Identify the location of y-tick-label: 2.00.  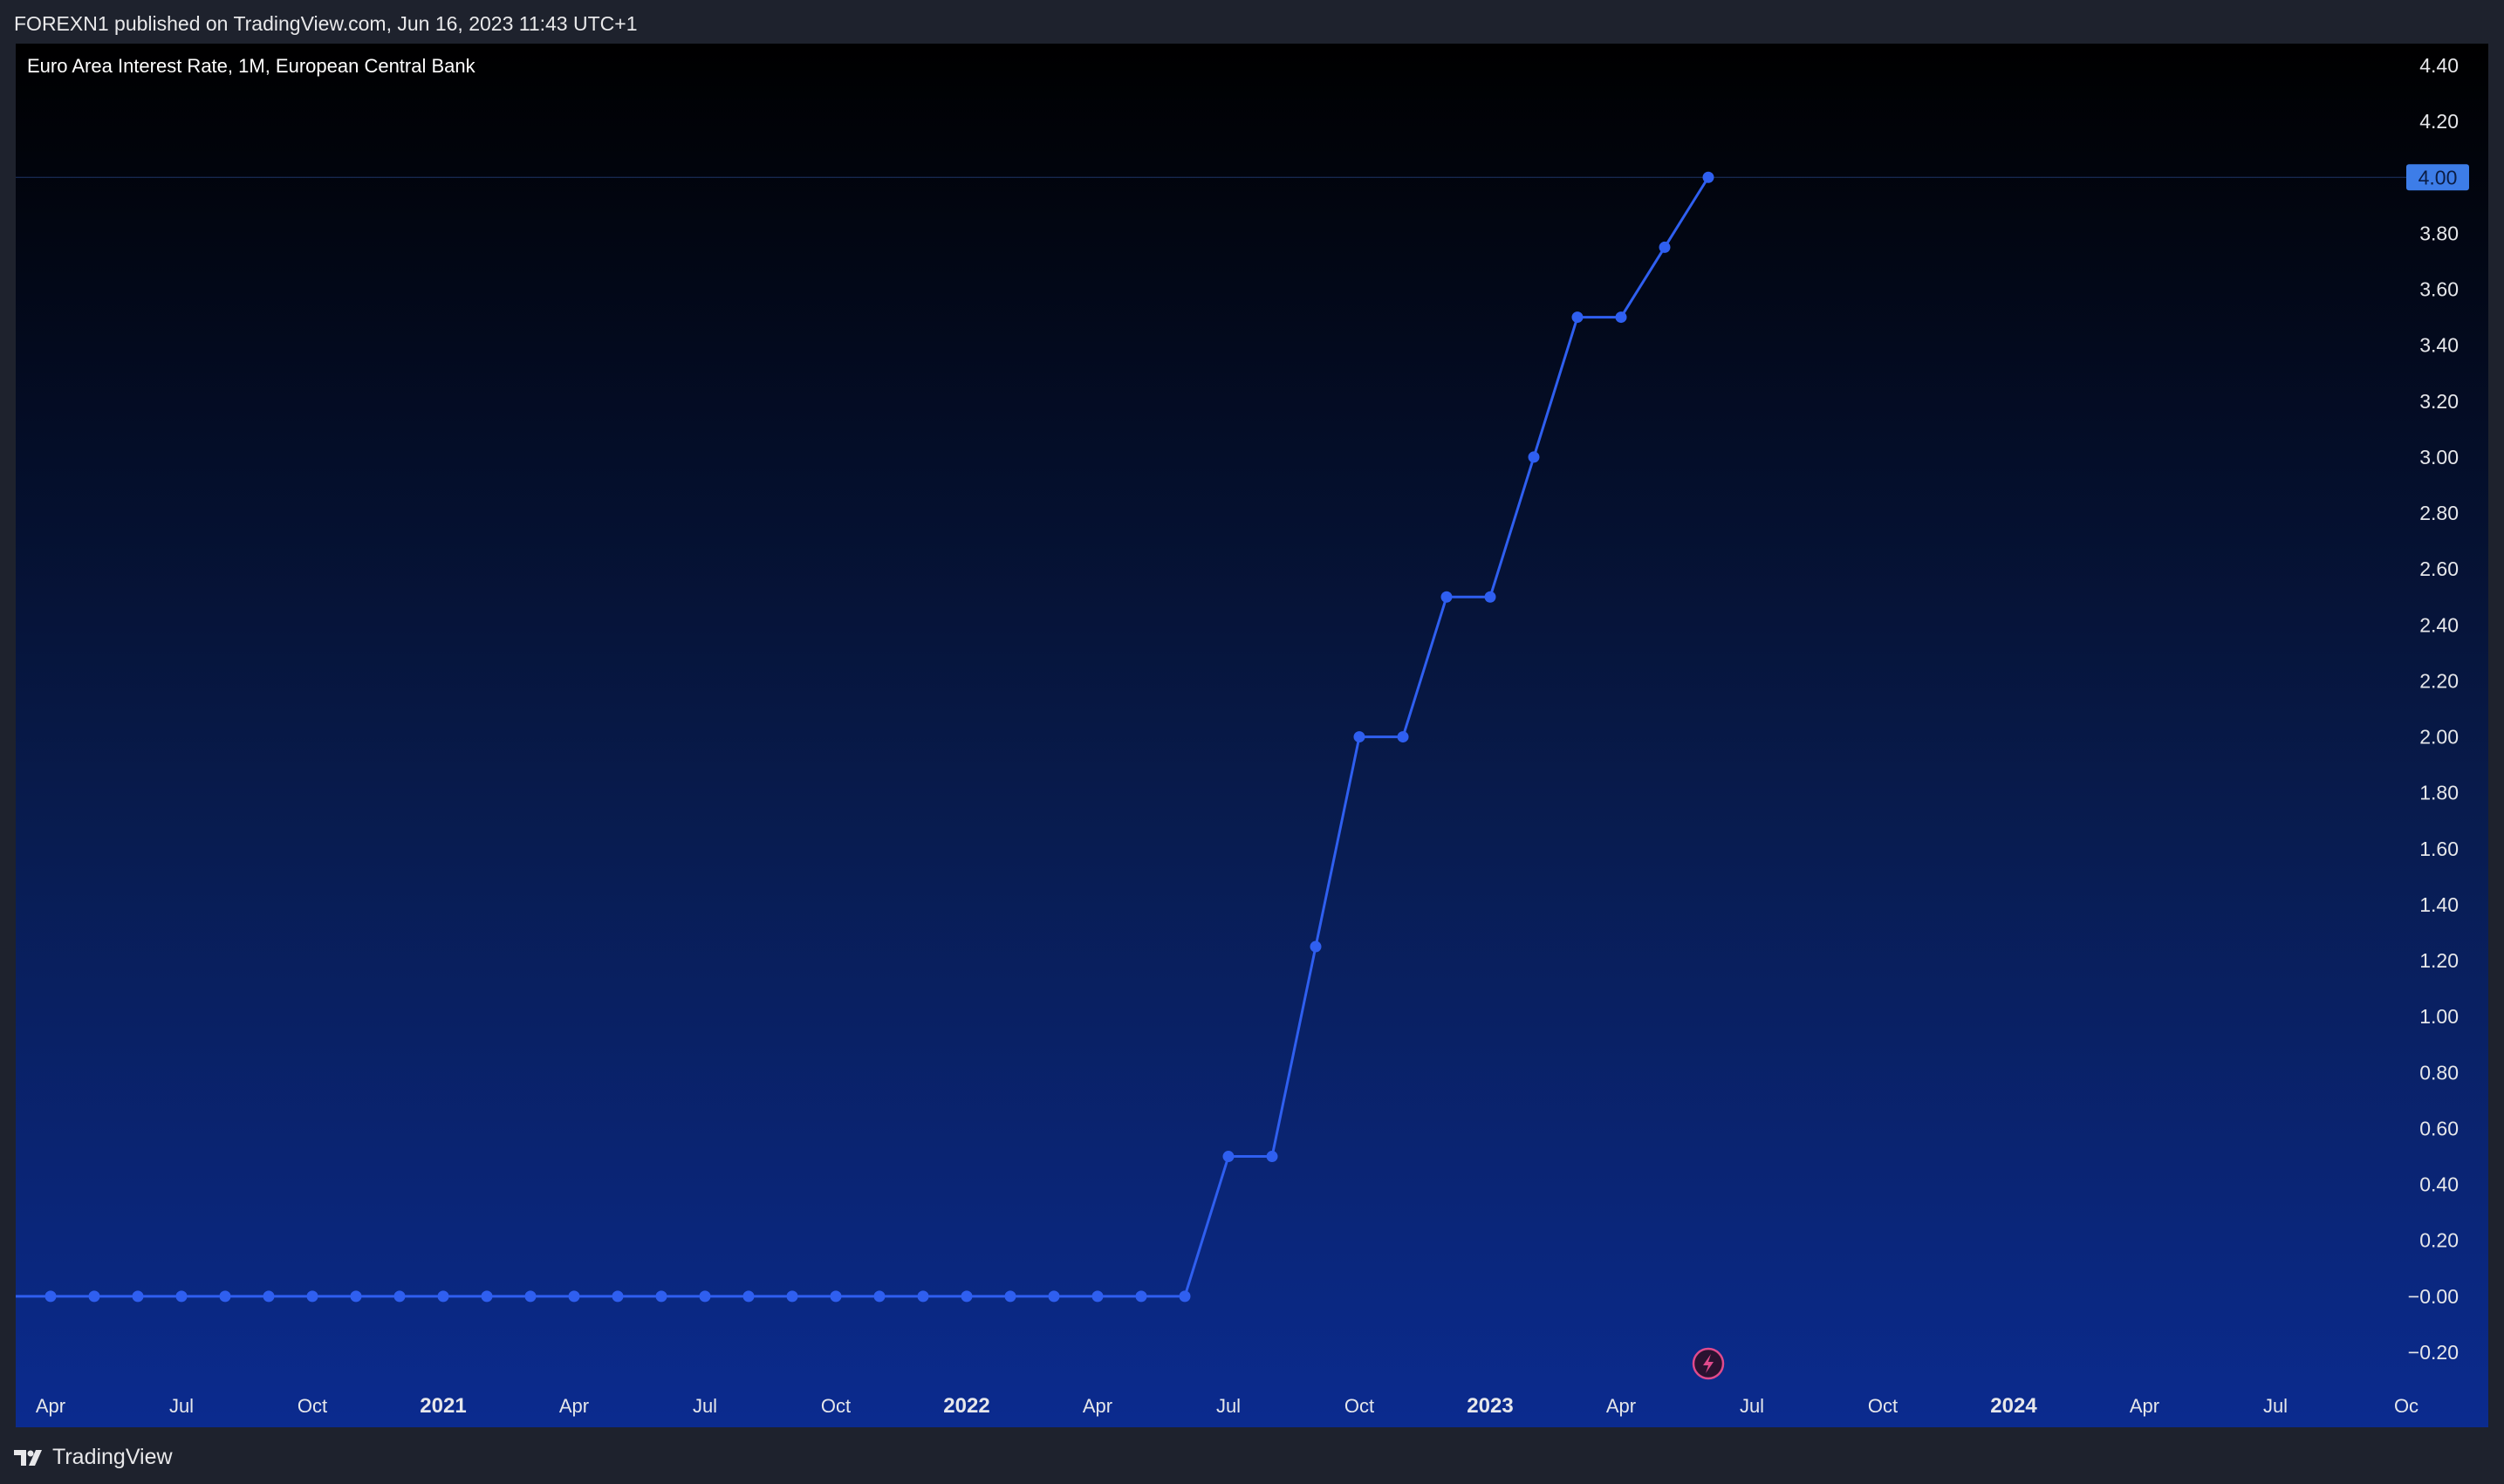
(2439, 737).